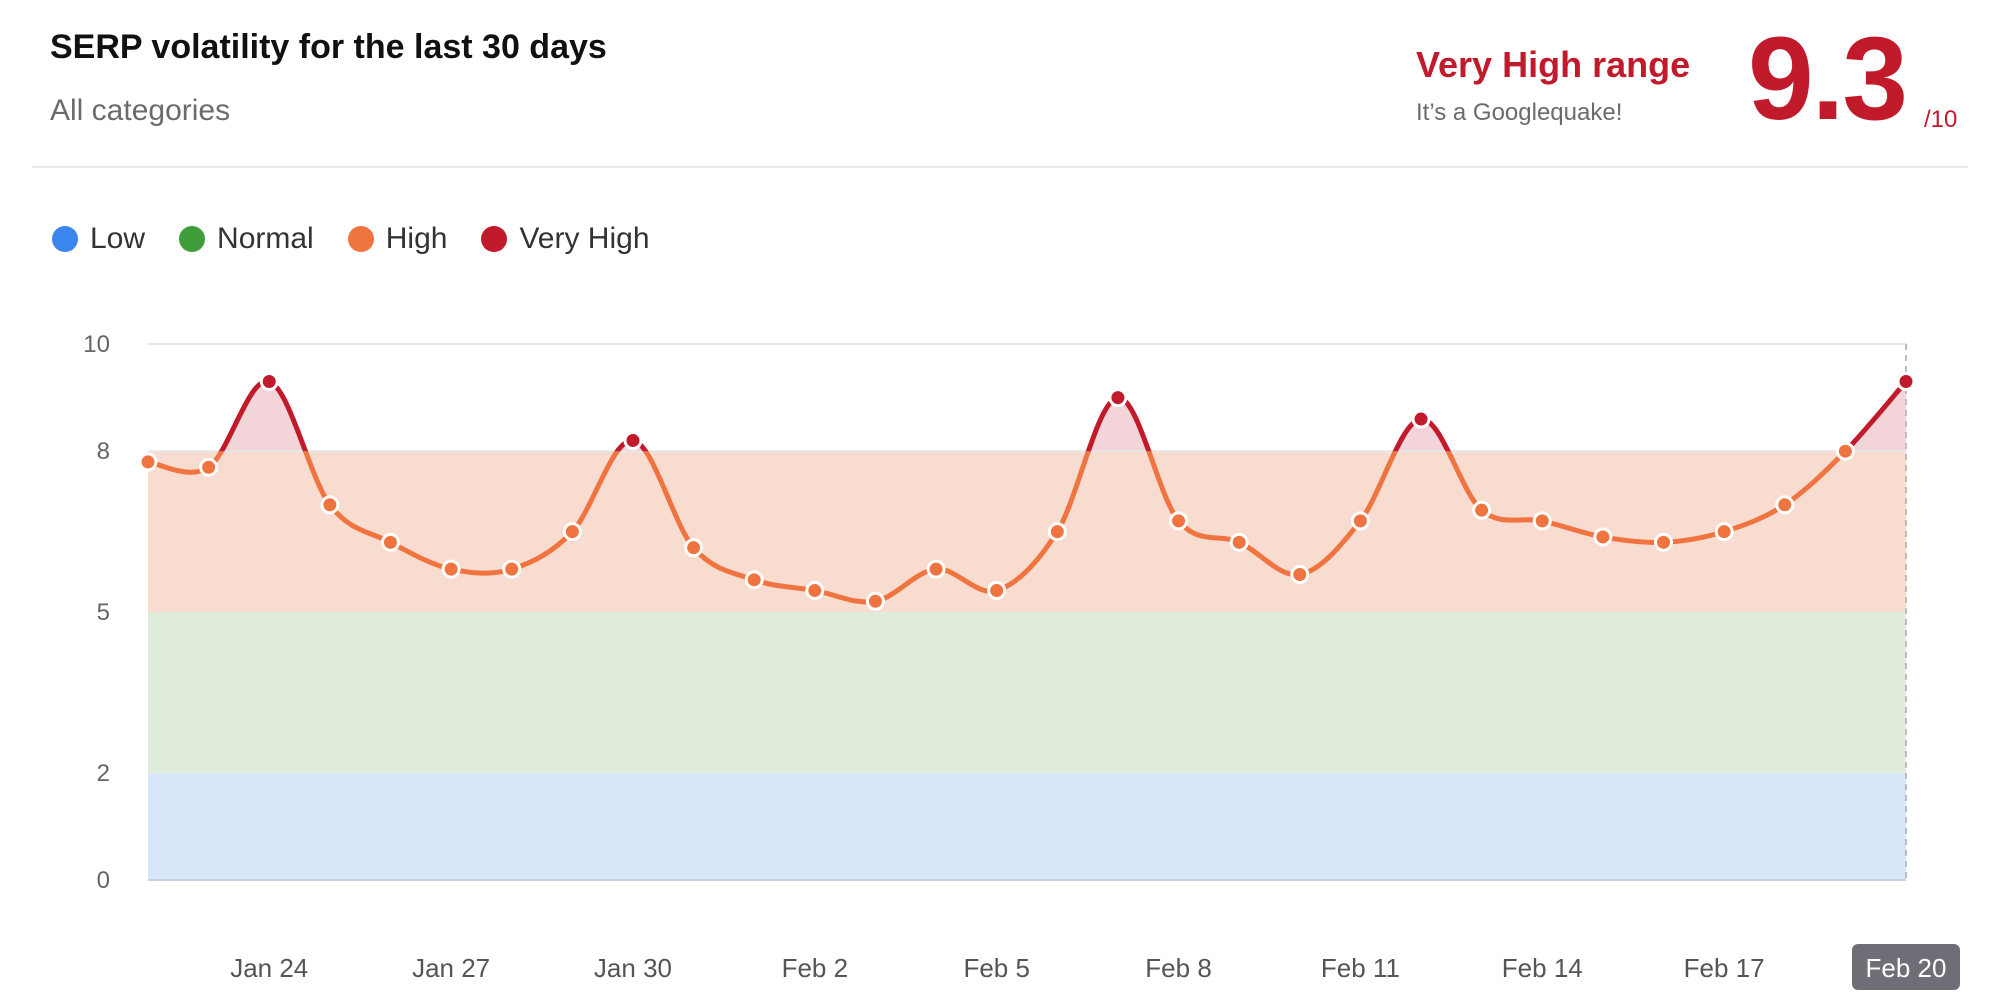 Image resolution: width=2000 pixels, height=1000 pixels. I want to click on legend-dot-very-high, so click(494, 239).